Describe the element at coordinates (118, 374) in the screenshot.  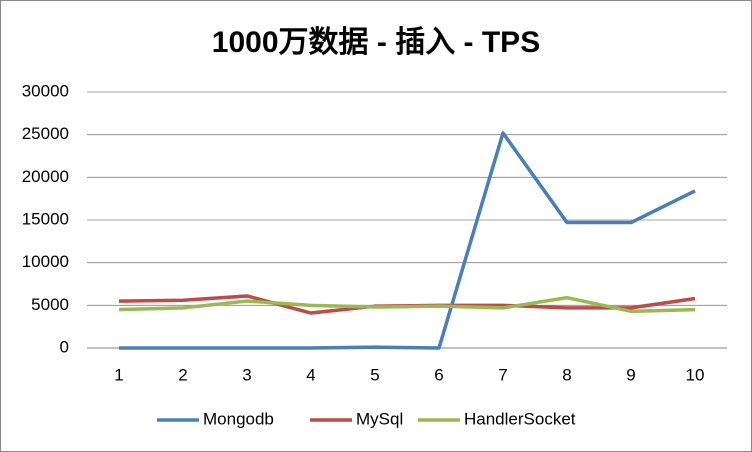
I see `x-tick-label: 1` at that location.